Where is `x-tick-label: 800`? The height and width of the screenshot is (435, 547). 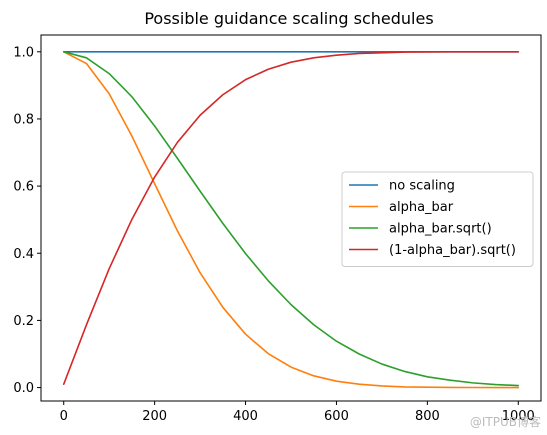
x-tick-label: 800 is located at coordinates (427, 416).